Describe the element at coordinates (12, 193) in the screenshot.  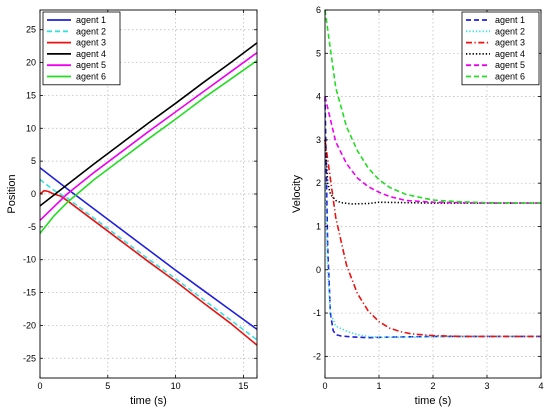
I see `y-axis-label: Position` at that location.